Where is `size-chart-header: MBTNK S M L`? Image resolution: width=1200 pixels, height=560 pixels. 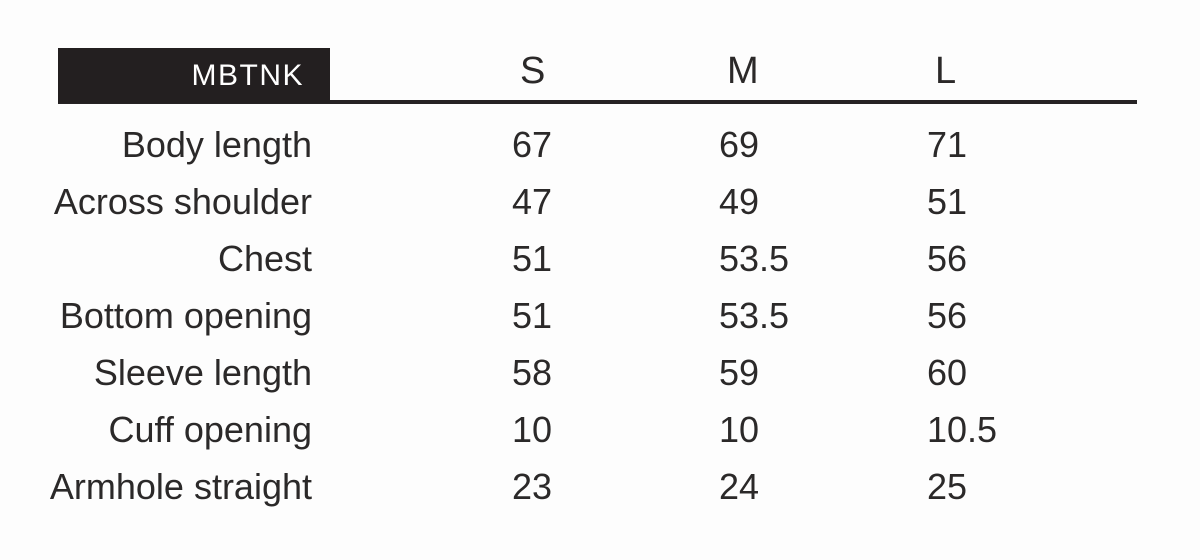 size-chart-header: MBTNK S M L is located at coordinates (600, 75).